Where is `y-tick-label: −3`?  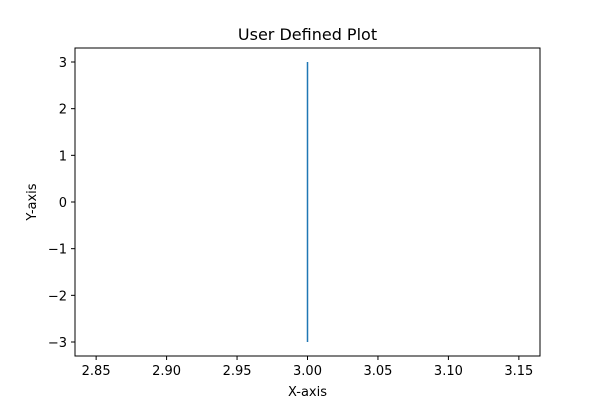 y-tick-label: −3 is located at coordinates (57, 343).